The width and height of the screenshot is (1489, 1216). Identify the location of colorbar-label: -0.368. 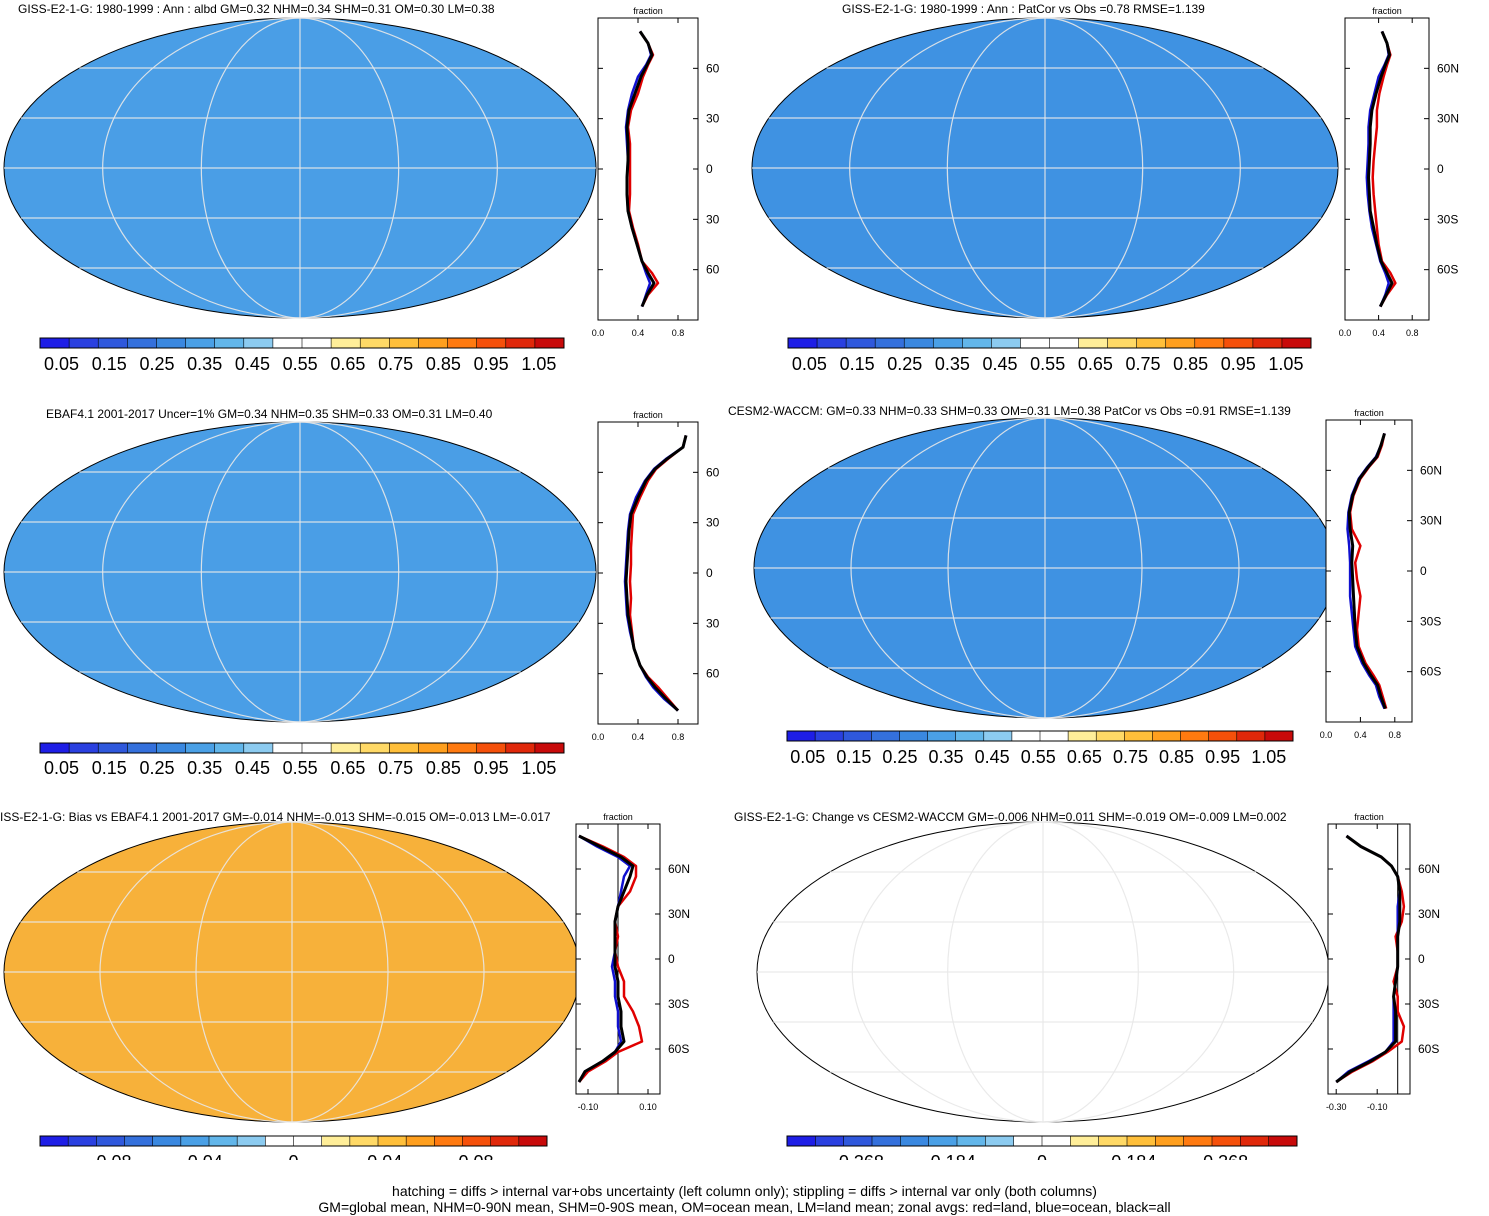
(858, 1156).